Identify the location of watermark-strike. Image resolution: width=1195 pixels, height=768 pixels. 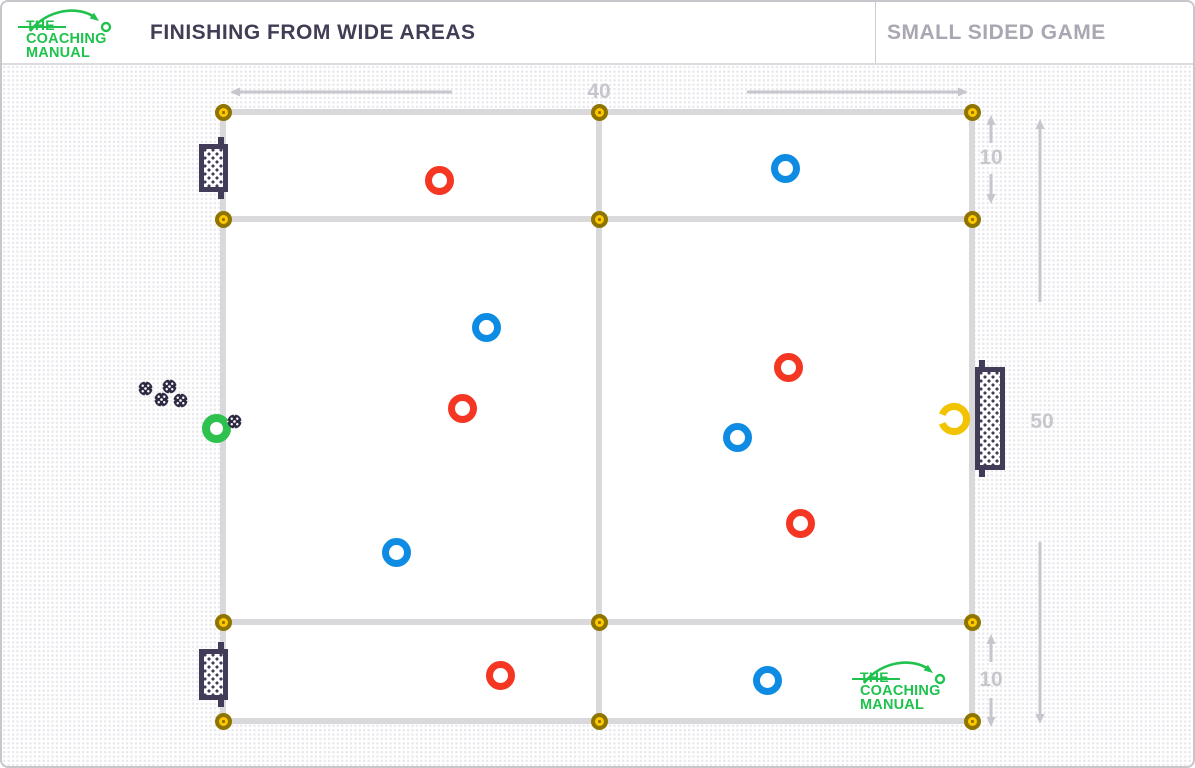
(876, 678).